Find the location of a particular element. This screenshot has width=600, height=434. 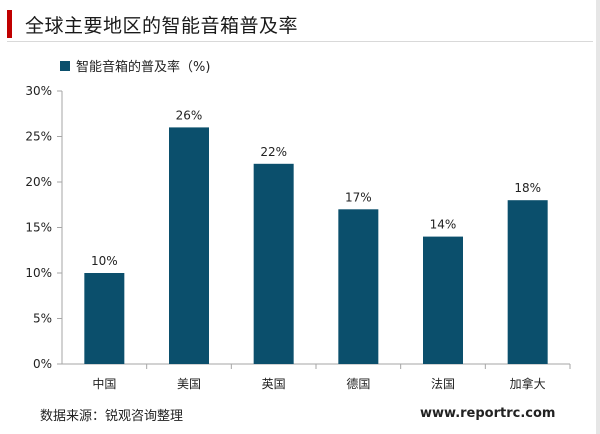

legend-label: 智能音箱的普及率（%) is located at coordinates (143, 67).